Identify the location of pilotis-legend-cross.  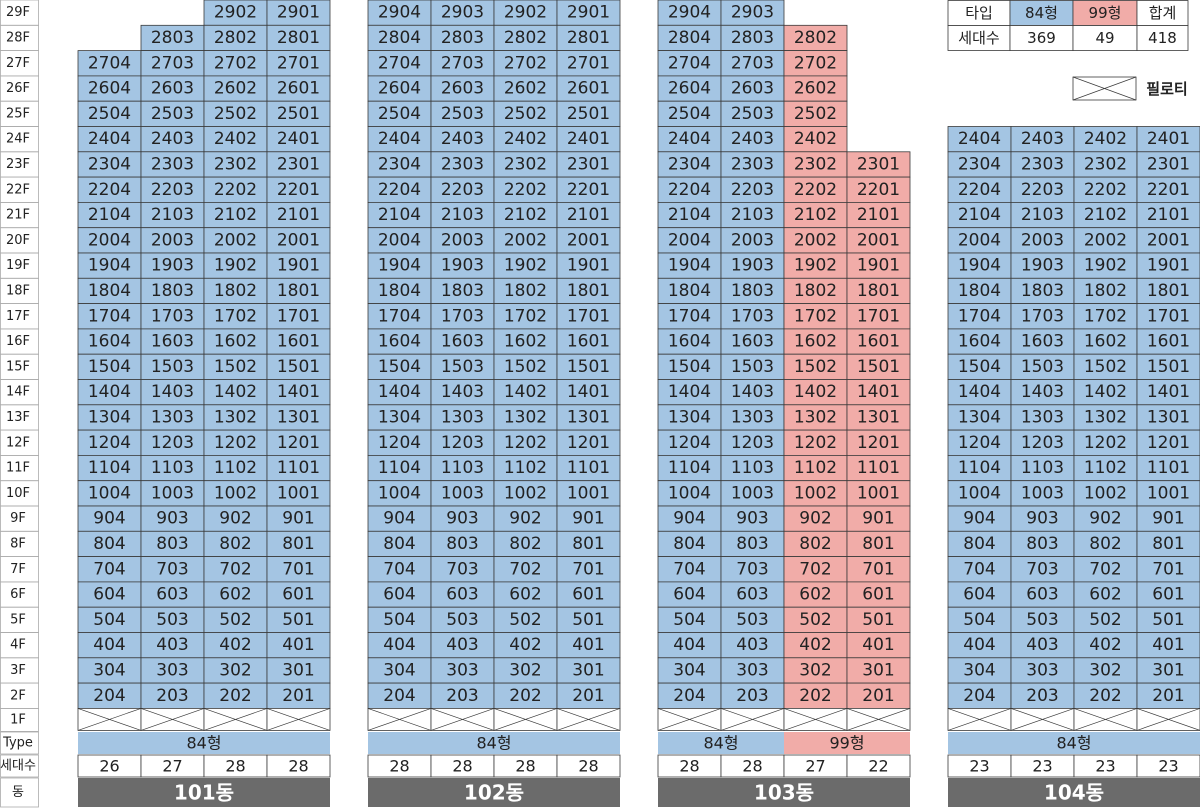
(1104, 88).